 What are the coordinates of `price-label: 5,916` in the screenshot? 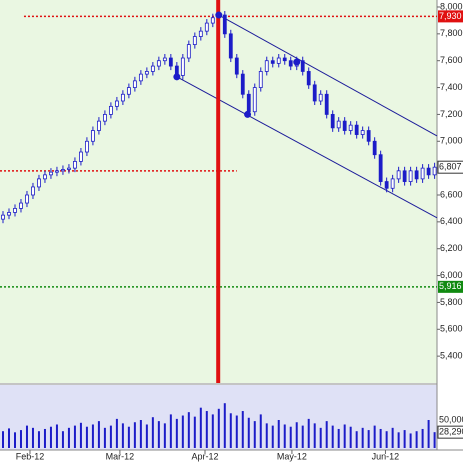 It's located at (450, 286).